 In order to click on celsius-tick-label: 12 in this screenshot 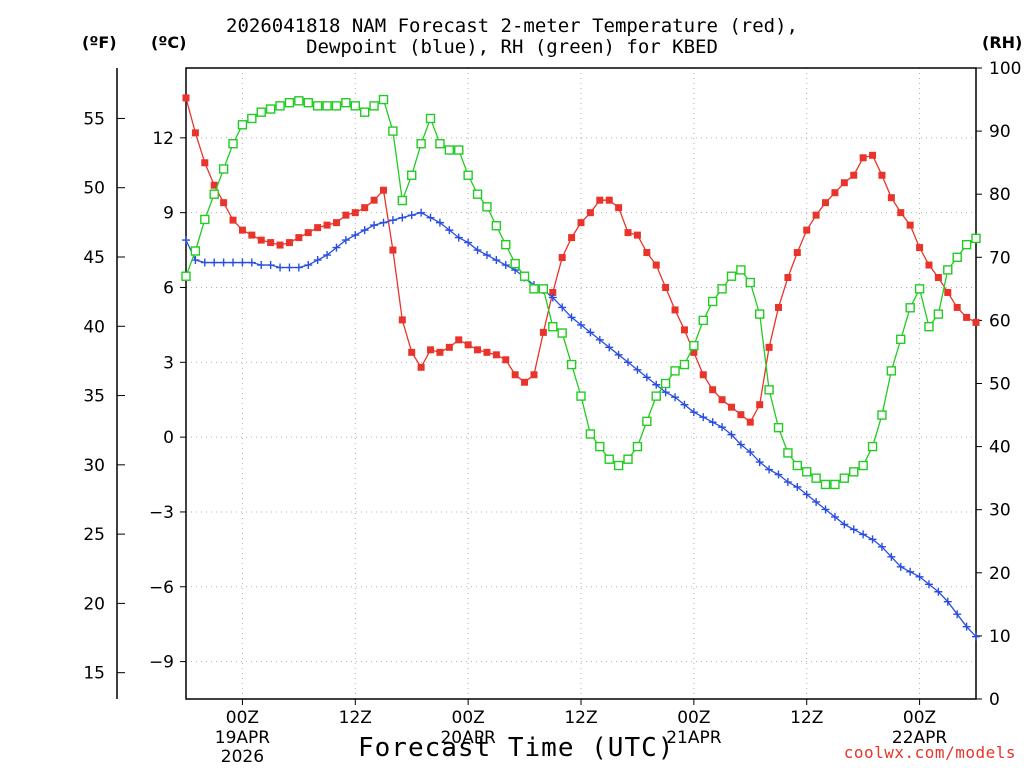, I will do `click(163, 139)`.